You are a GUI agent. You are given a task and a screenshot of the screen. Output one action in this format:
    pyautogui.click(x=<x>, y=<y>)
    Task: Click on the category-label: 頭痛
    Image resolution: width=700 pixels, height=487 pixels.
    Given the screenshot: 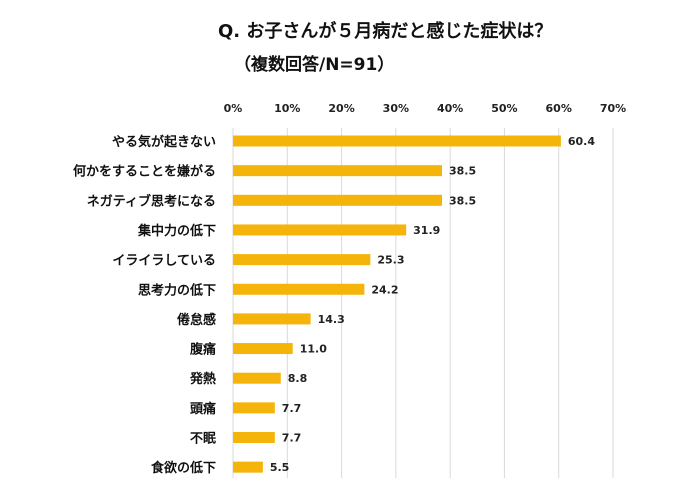 What is the action you would take?
    pyautogui.click(x=203, y=409)
    